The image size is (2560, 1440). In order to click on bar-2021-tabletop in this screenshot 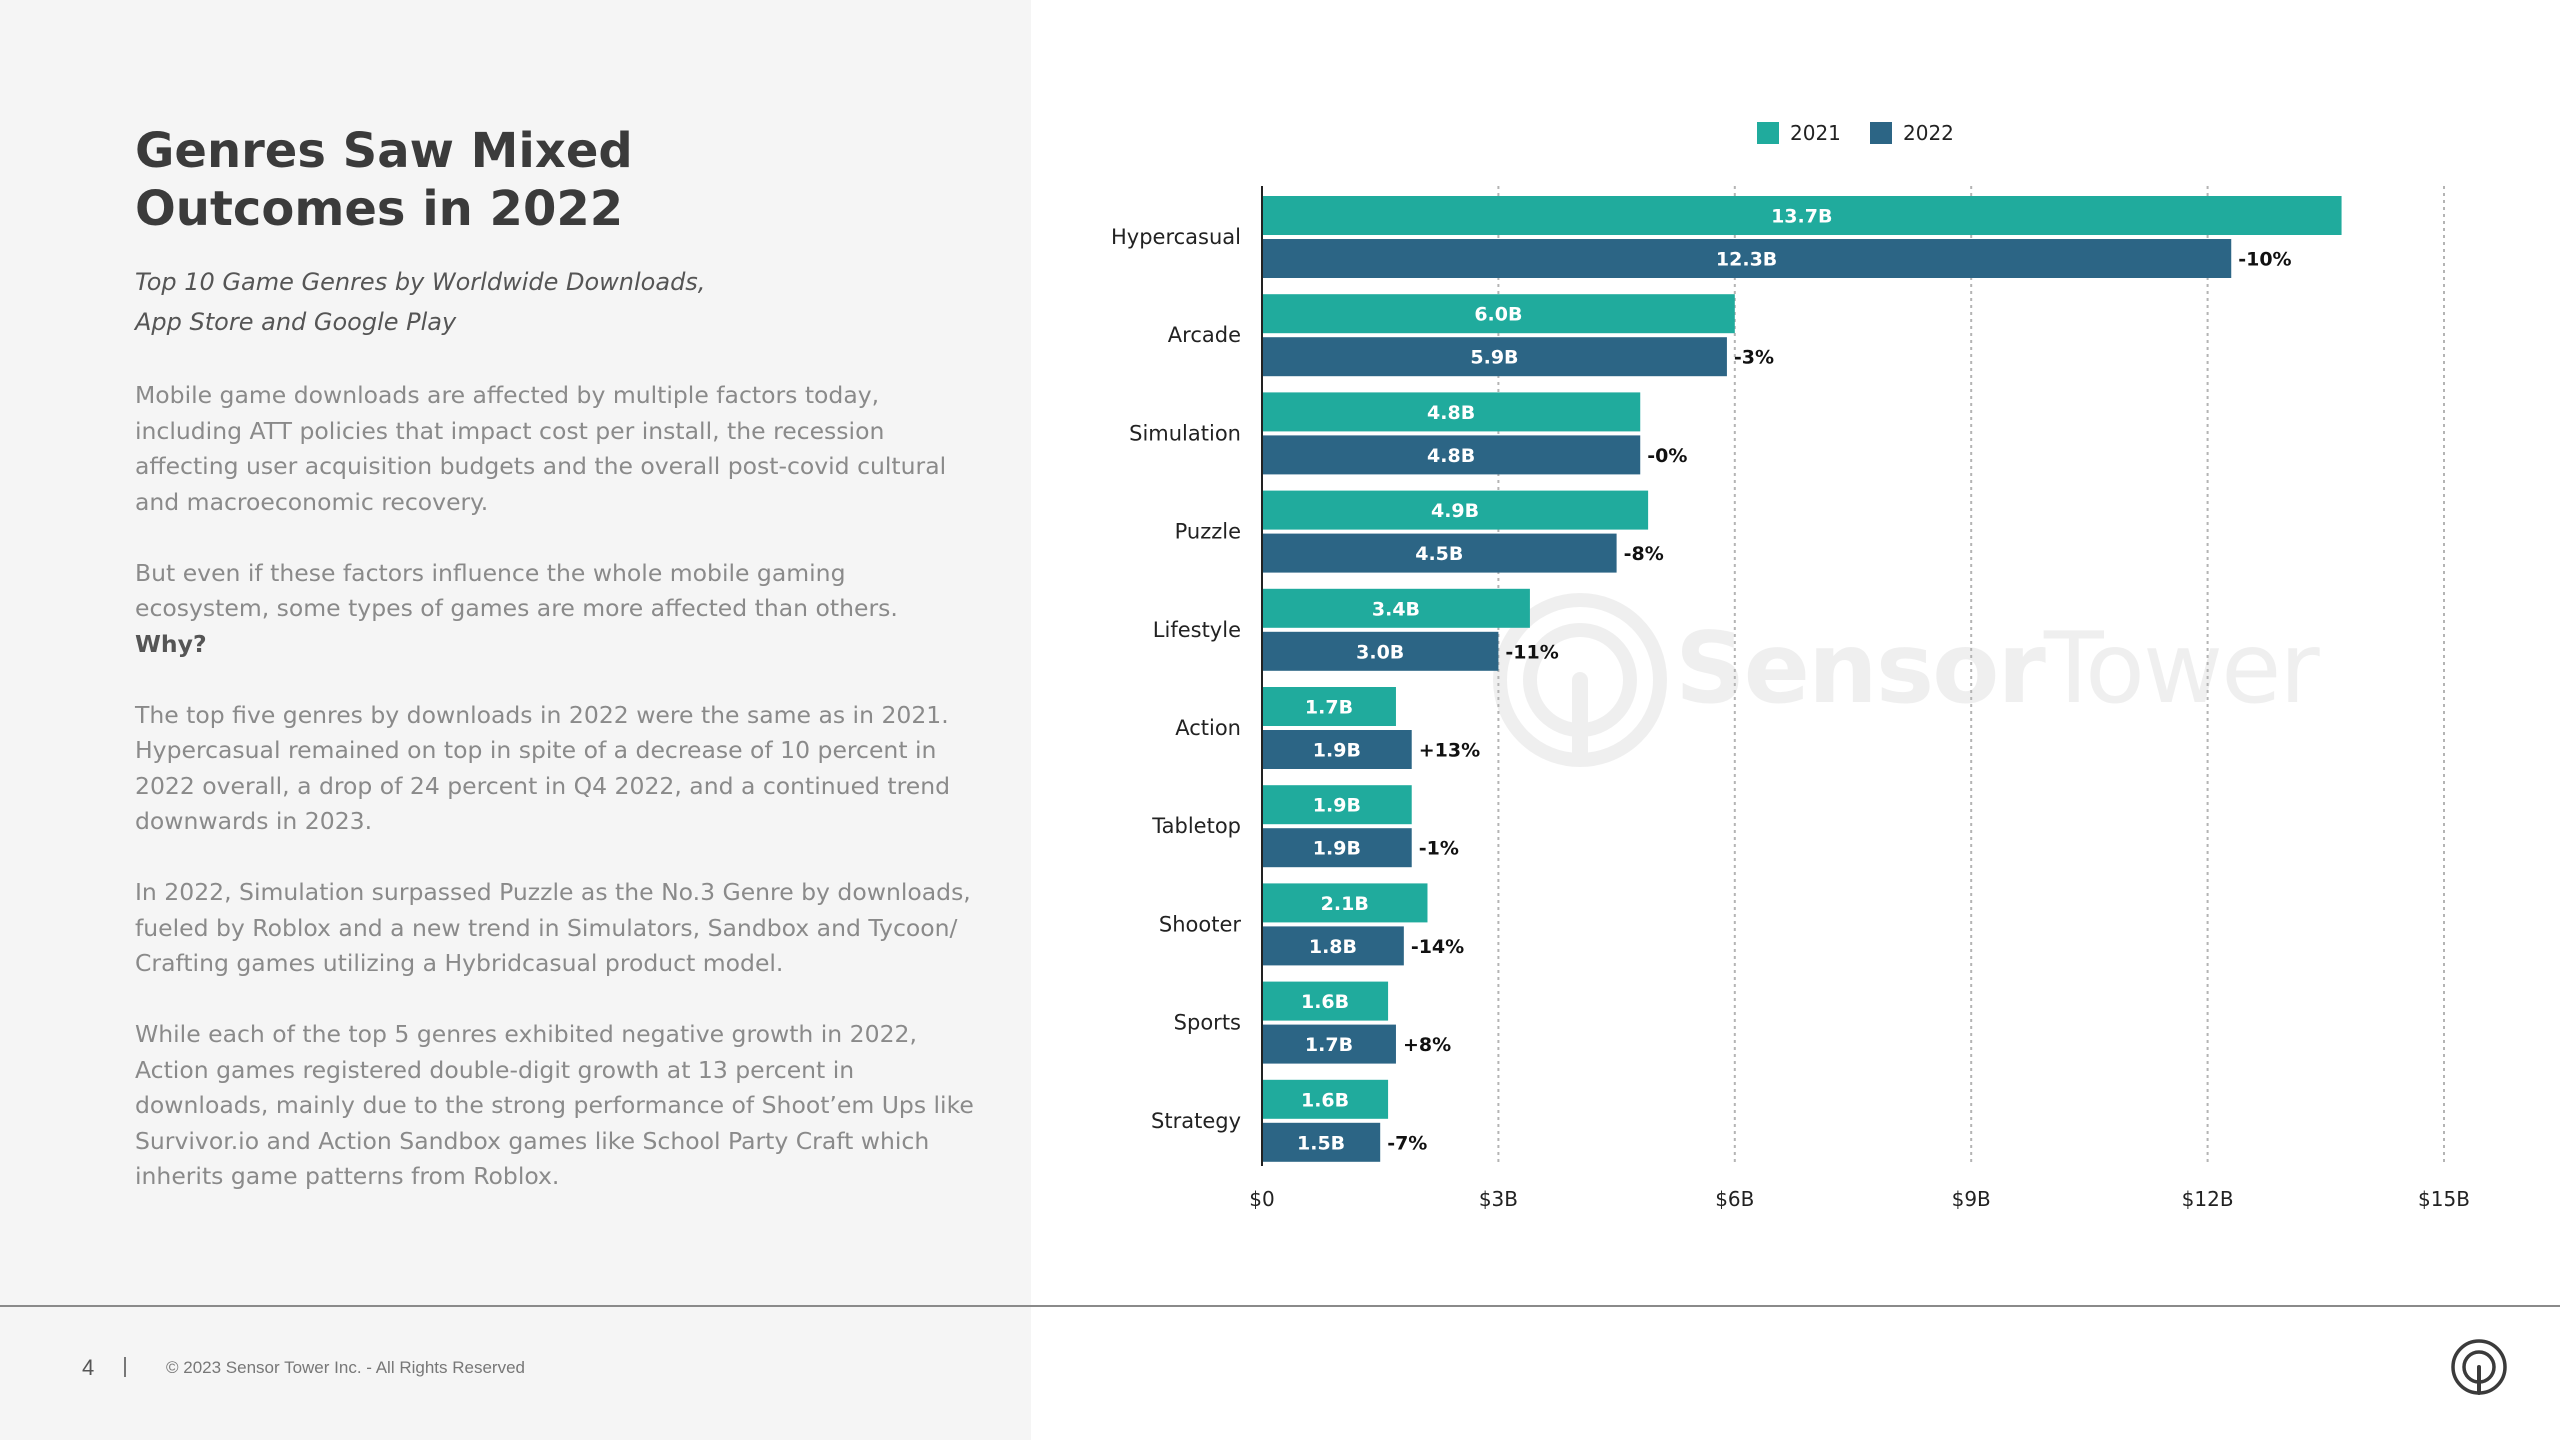, I will do `click(1337, 805)`.